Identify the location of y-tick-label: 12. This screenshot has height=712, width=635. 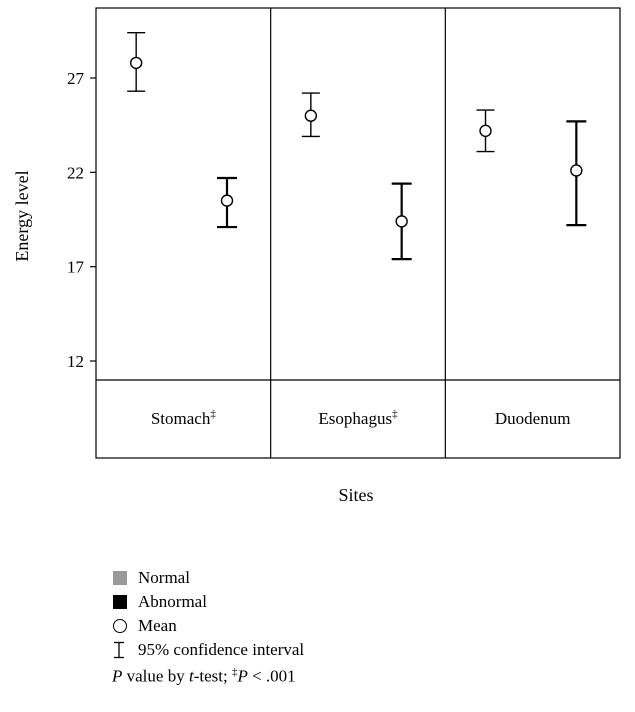
(75, 361).